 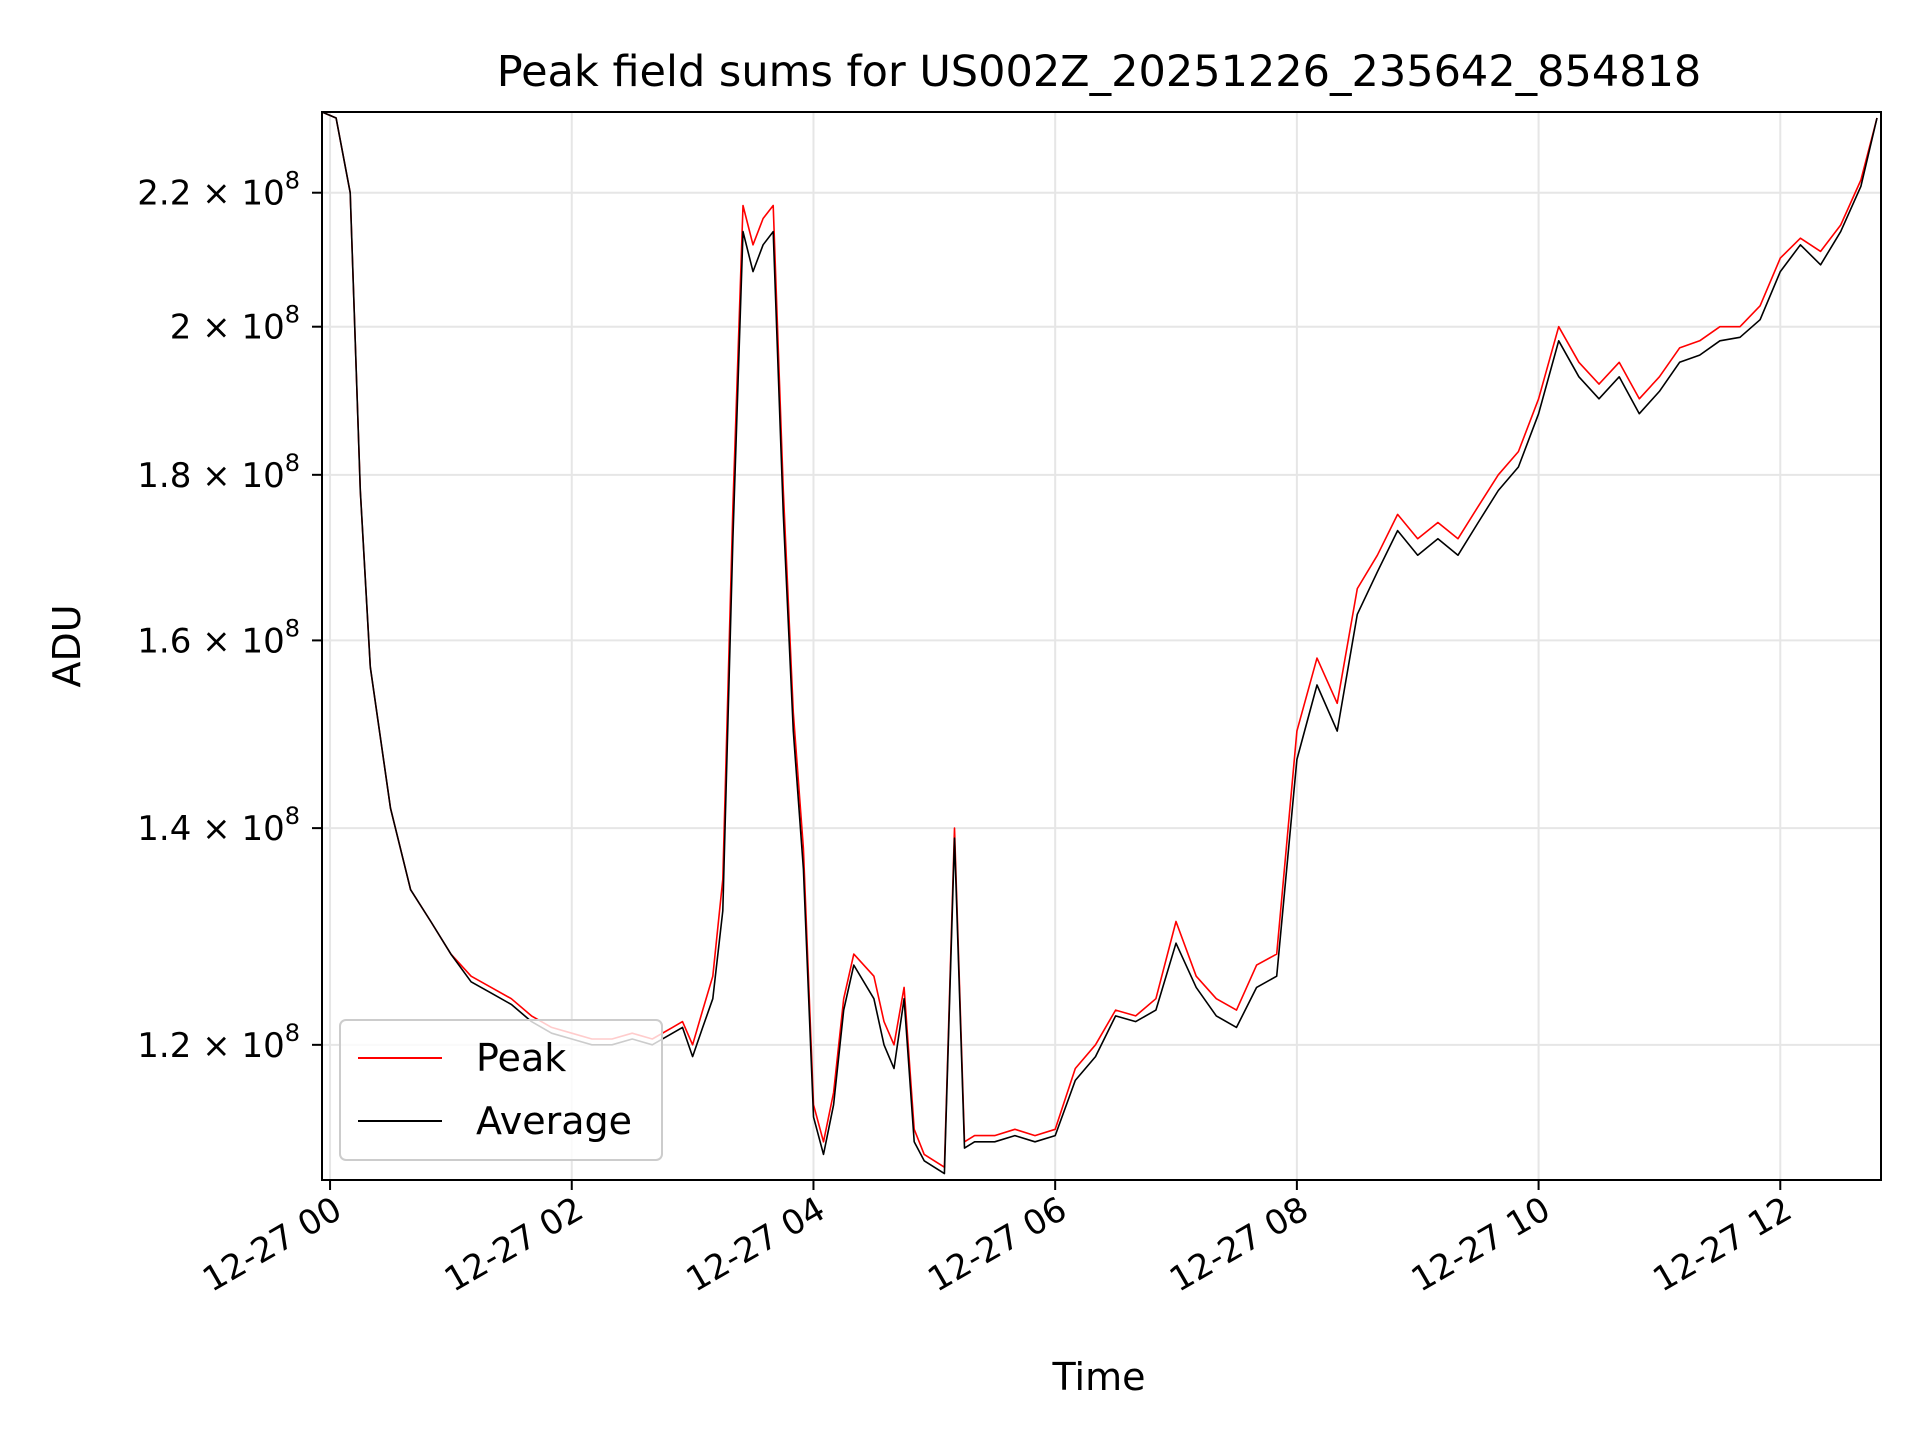 What do you see at coordinates (181, 328) in the screenshot?
I see `y-tick-mantissa: 2` at bounding box center [181, 328].